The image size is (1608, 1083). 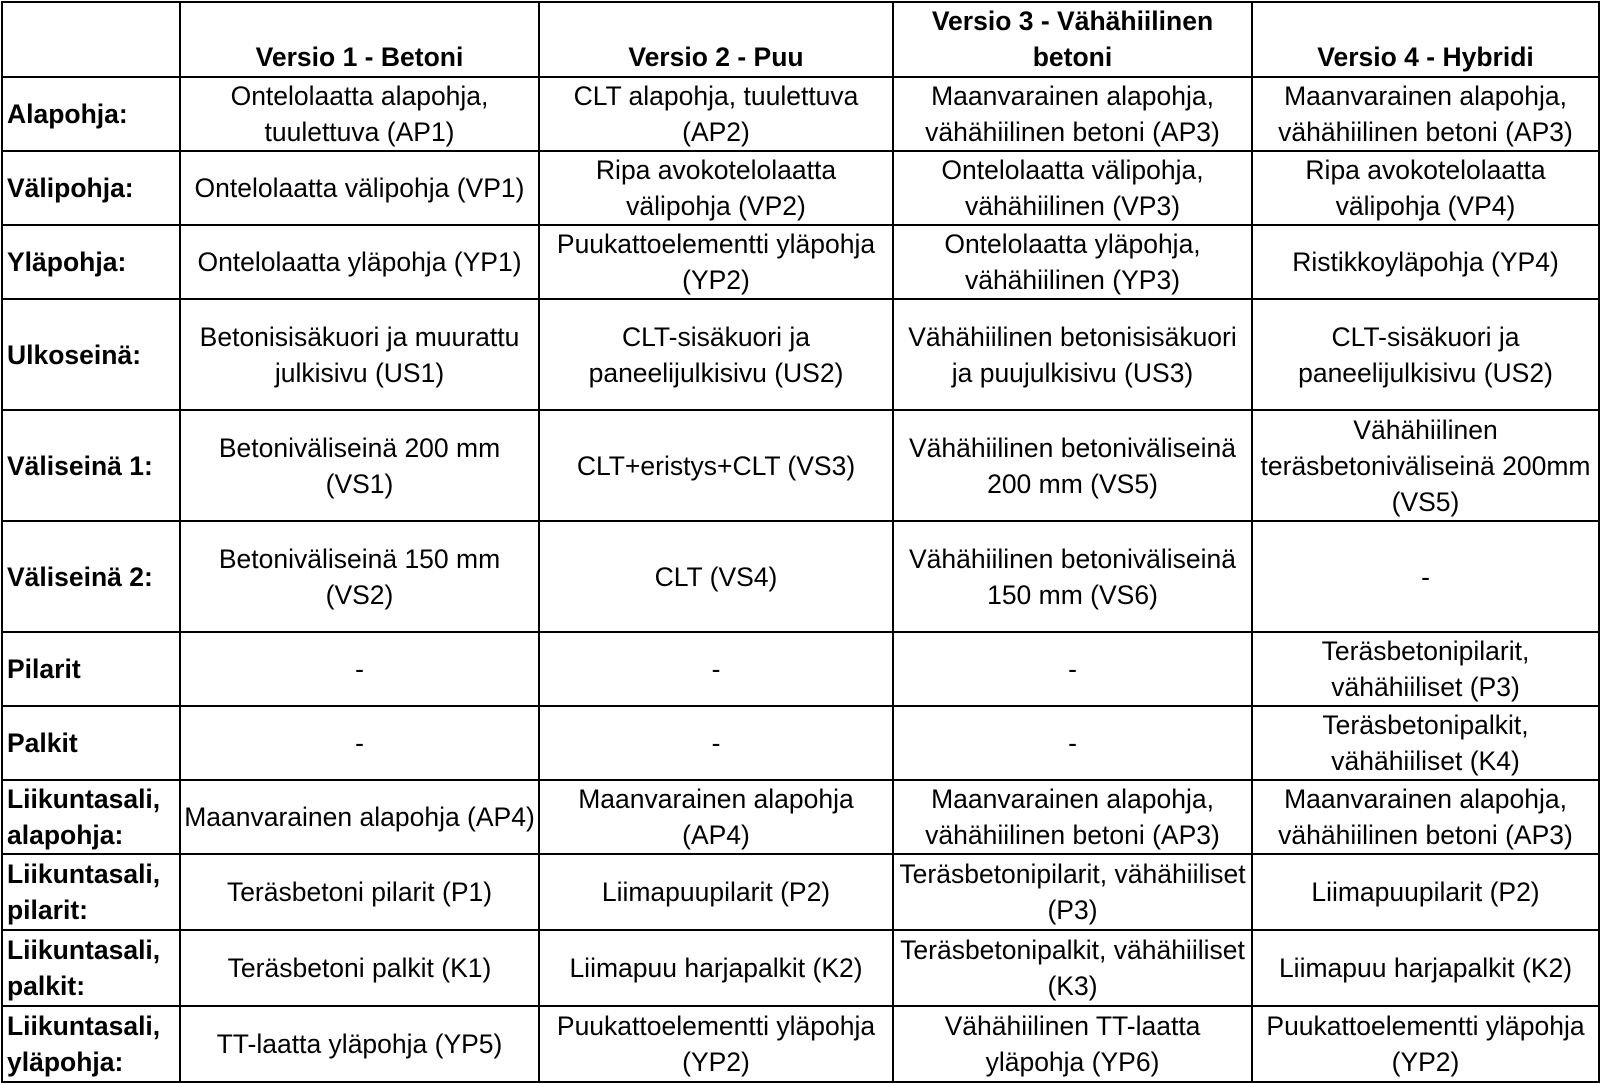 What do you see at coordinates (1072, 1044) in the screenshot?
I see `table-cell: Vähähiilinen TT-laatta yläpohja (YP6)` at bounding box center [1072, 1044].